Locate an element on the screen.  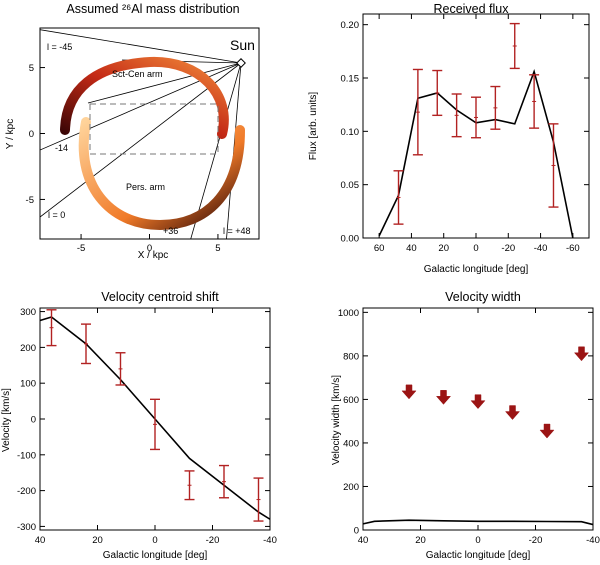
map-ytick-label: 0 is located at coordinates (31, 134).